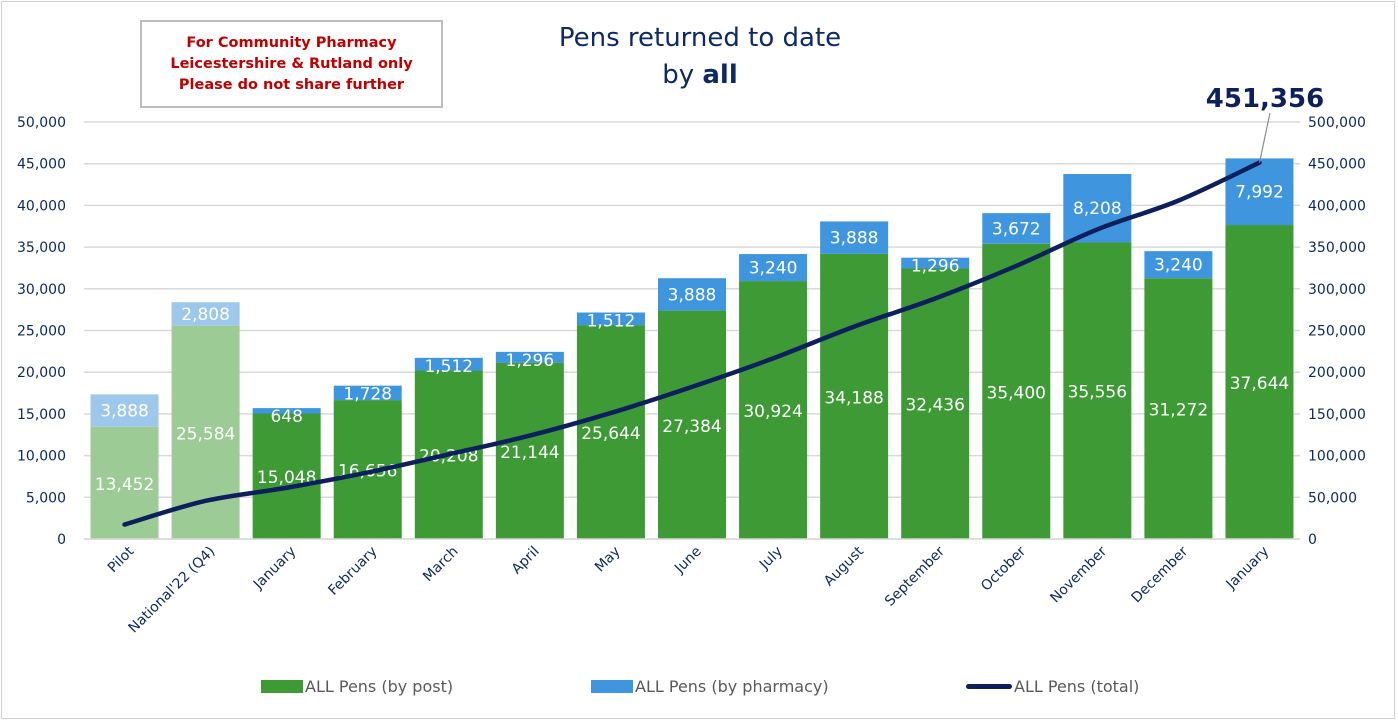 The height and width of the screenshot is (722, 1398). What do you see at coordinates (282, 686) in the screenshot?
I see `legend-swatch-post` at bounding box center [282, 686].